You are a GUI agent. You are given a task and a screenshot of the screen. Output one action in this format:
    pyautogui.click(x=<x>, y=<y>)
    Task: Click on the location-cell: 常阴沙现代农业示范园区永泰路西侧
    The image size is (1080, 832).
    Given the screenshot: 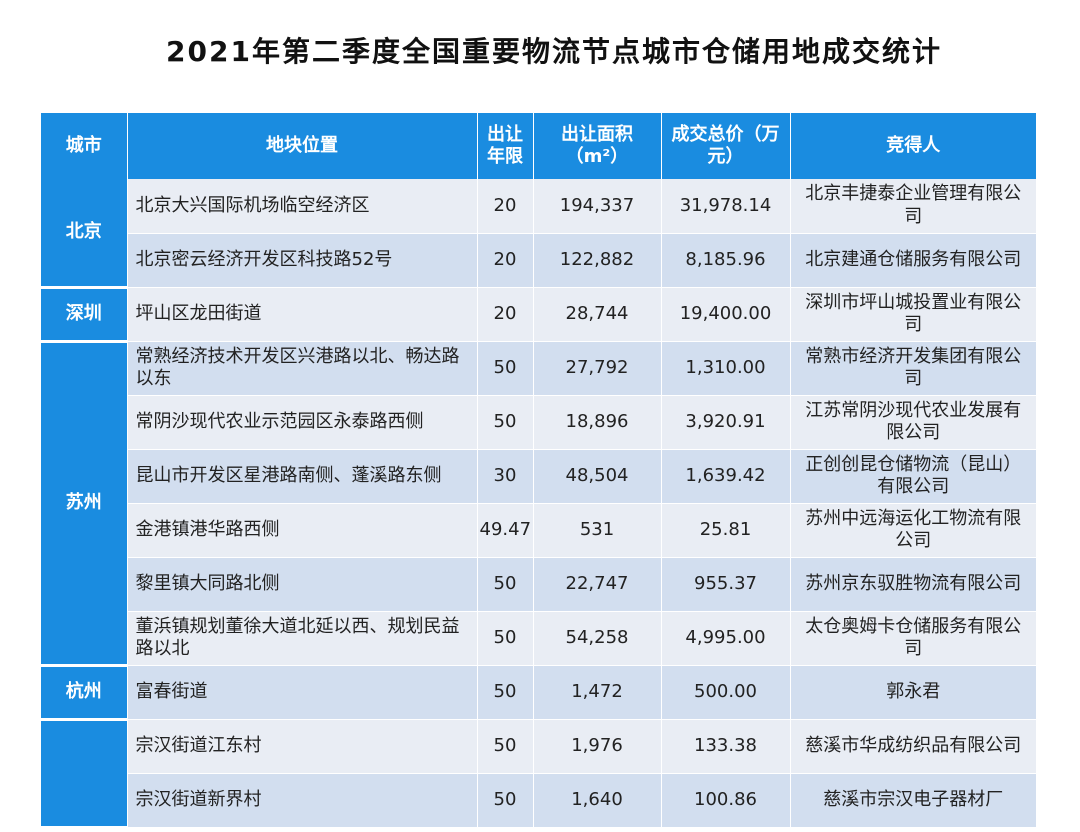 What is the action you would take?
    pyautogui.click(x=302, y=422)
    